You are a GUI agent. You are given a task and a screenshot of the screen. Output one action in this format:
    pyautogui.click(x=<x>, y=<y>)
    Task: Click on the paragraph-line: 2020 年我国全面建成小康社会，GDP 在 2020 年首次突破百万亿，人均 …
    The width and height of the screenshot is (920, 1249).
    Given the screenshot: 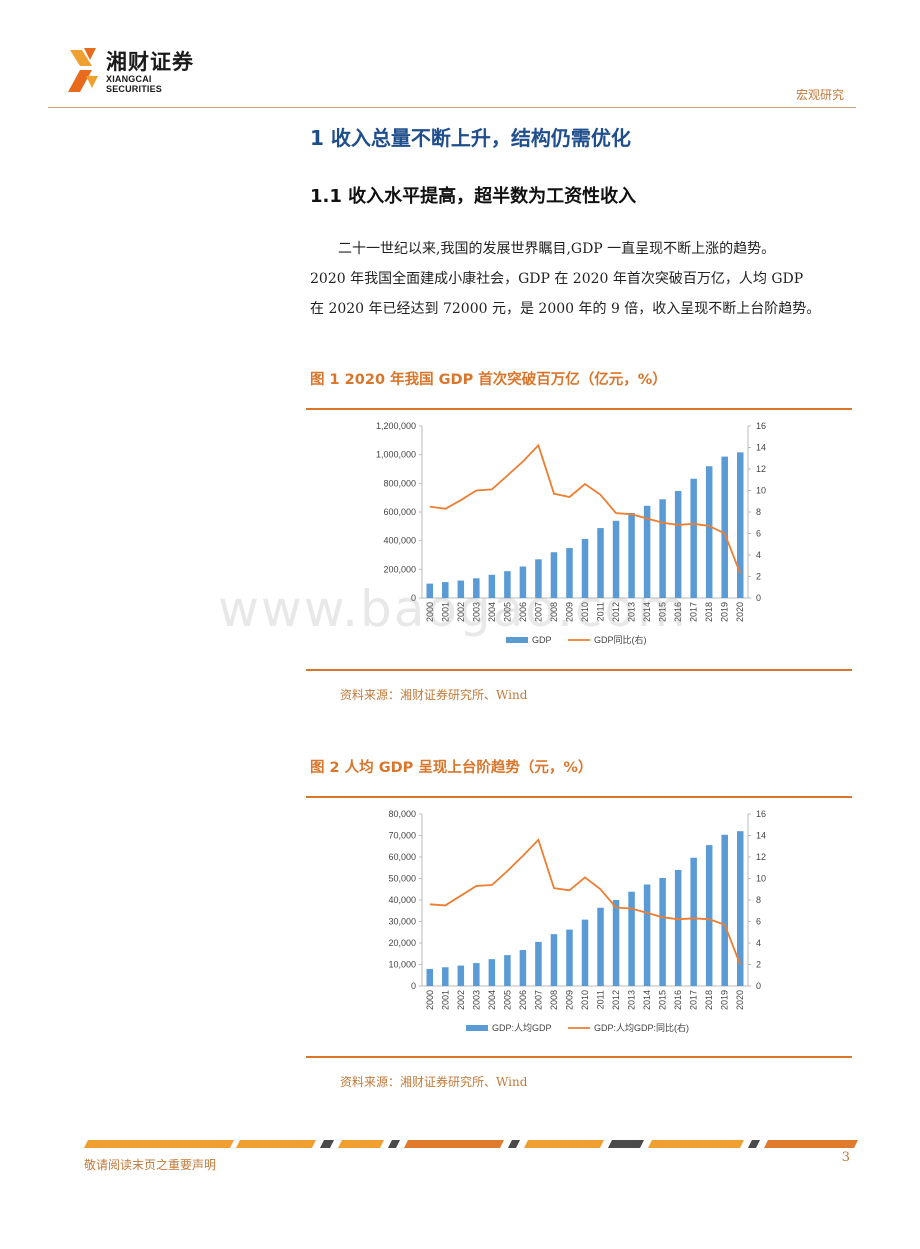 What is the action you would take?
    pyautogui.click(x=557, y=279)
    